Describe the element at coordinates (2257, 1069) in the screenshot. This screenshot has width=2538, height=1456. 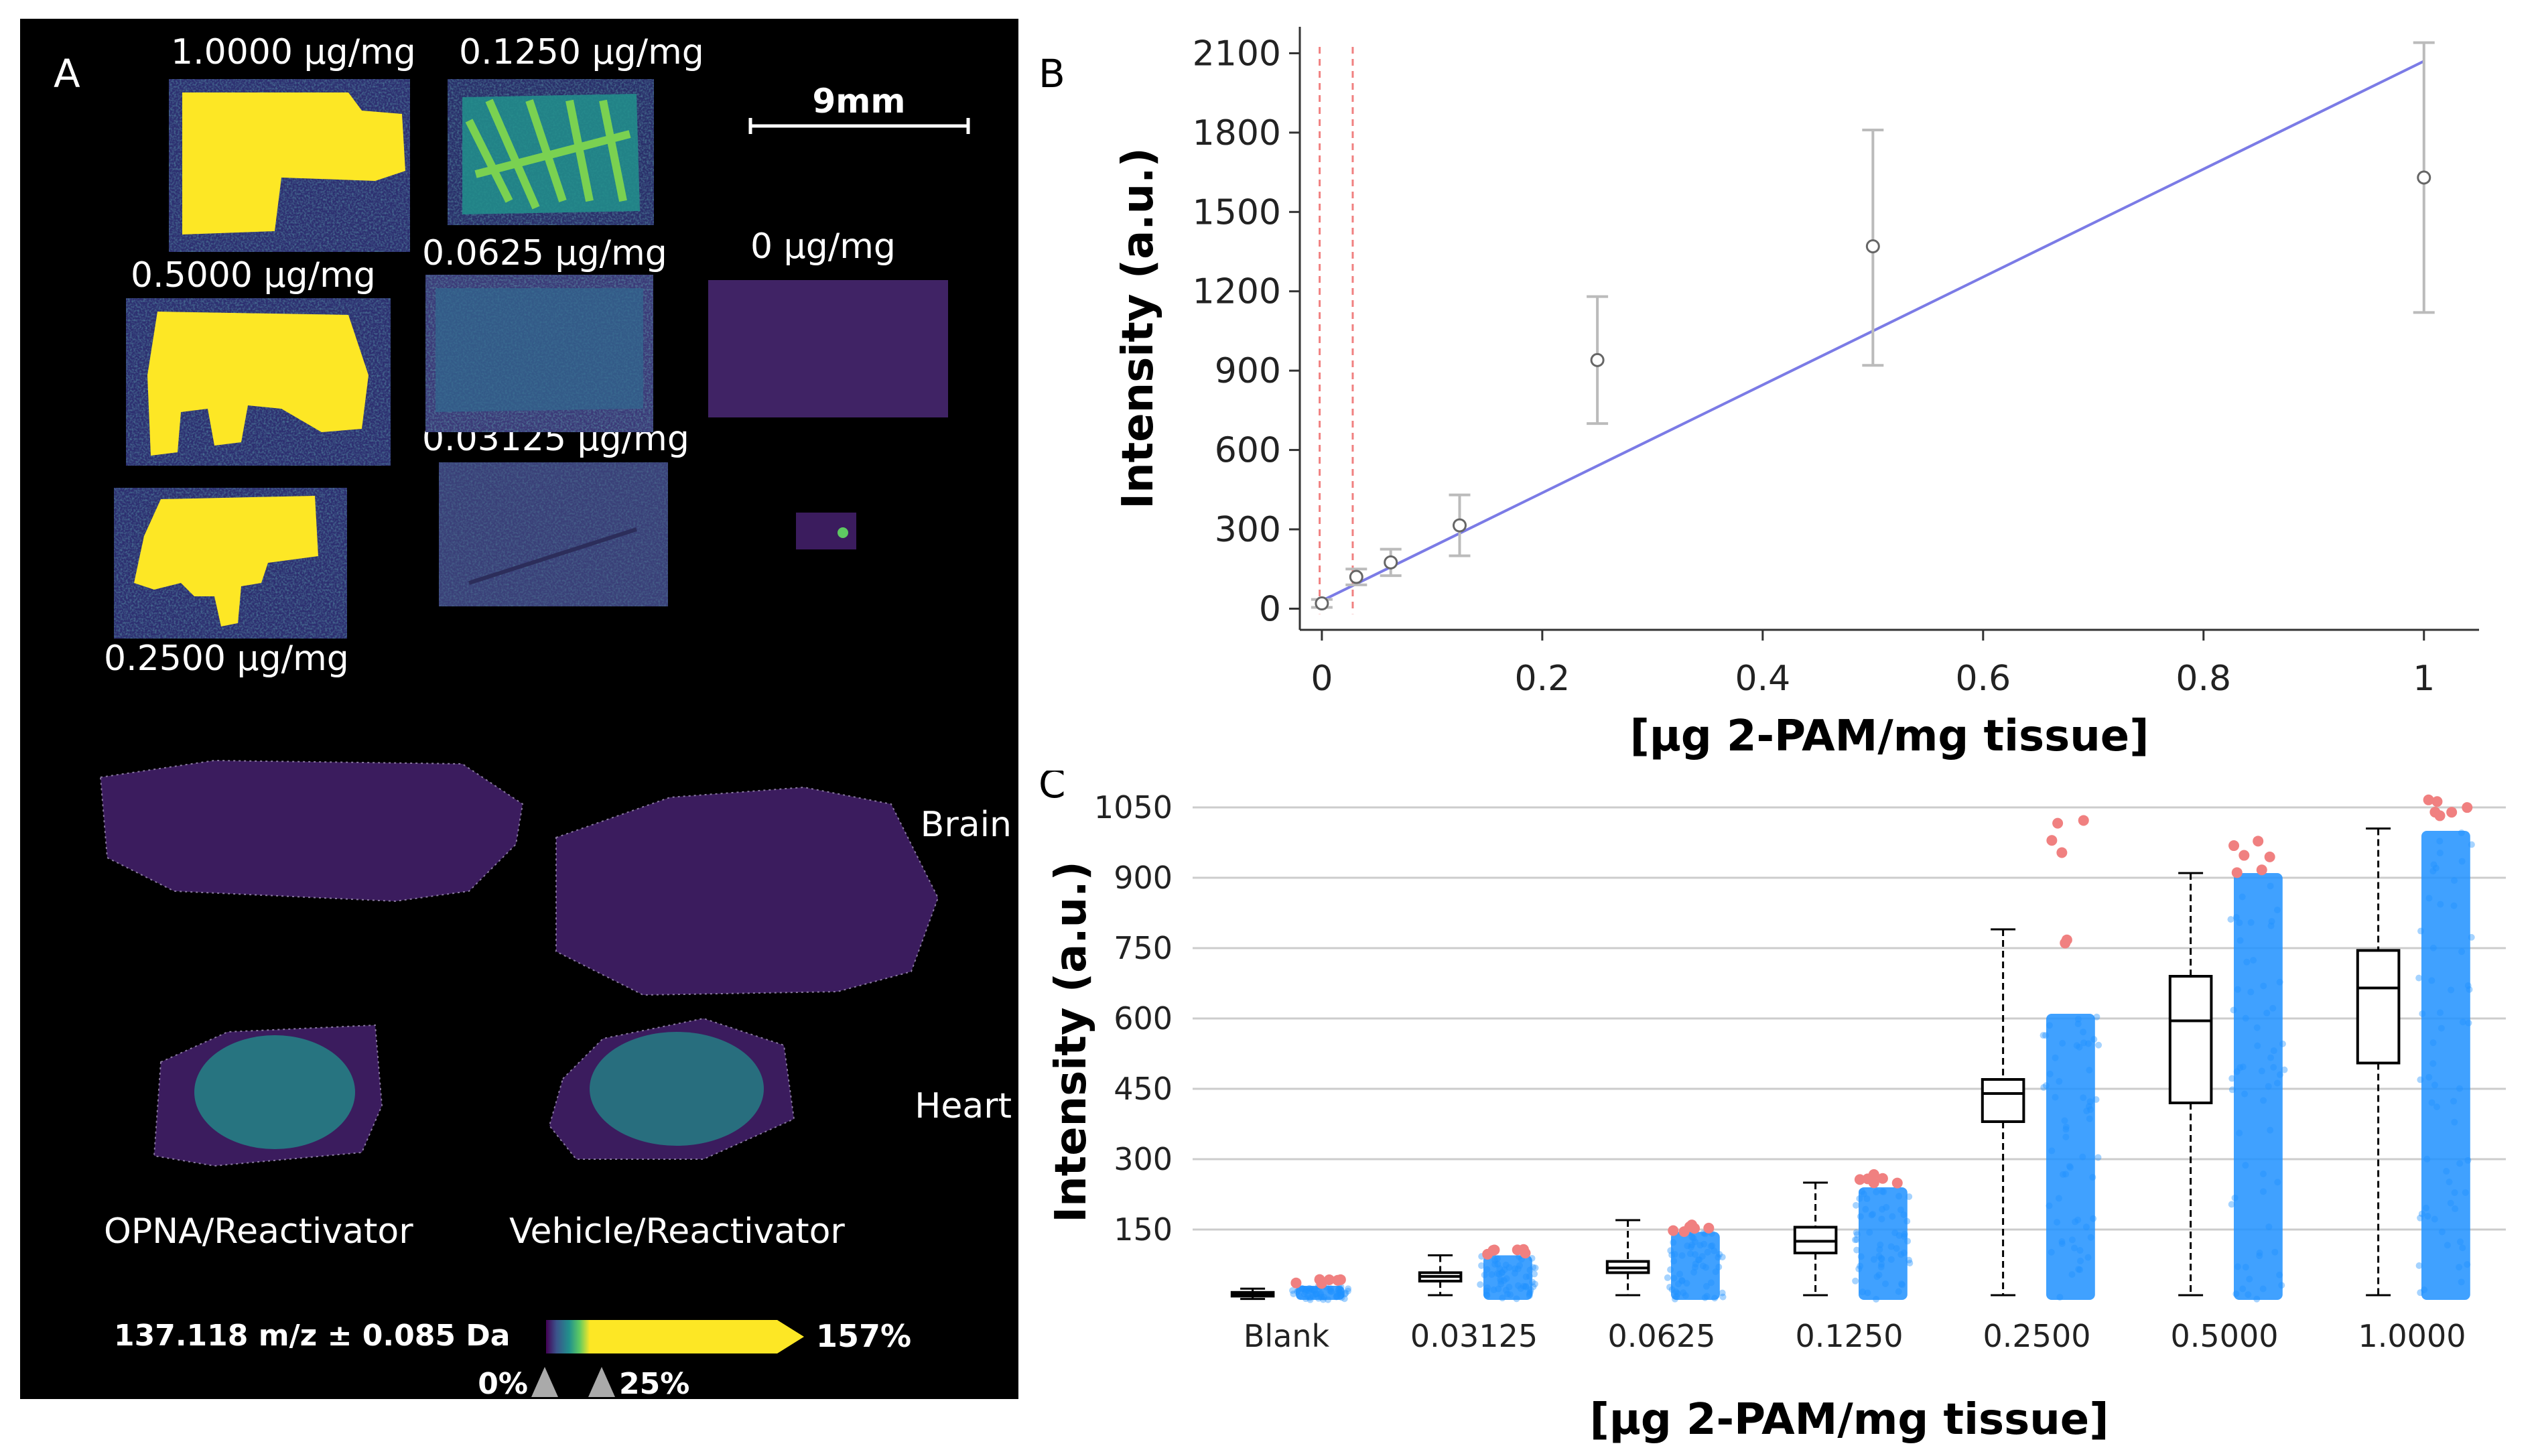
I see `scatter-cloud` at that location.